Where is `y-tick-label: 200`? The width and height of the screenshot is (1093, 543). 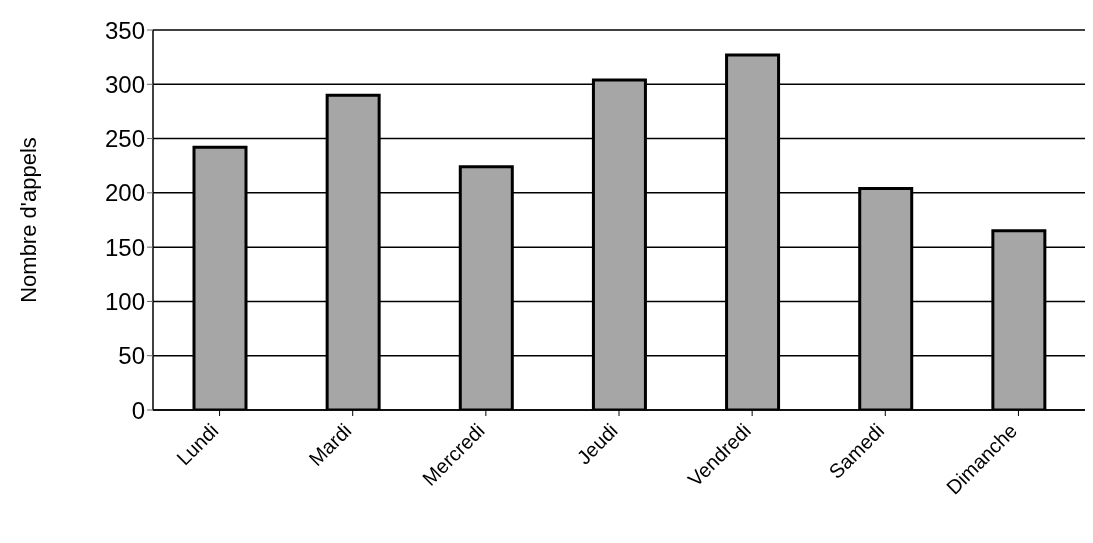
y-tick-label: 200 is located at coordinates (124, 193).